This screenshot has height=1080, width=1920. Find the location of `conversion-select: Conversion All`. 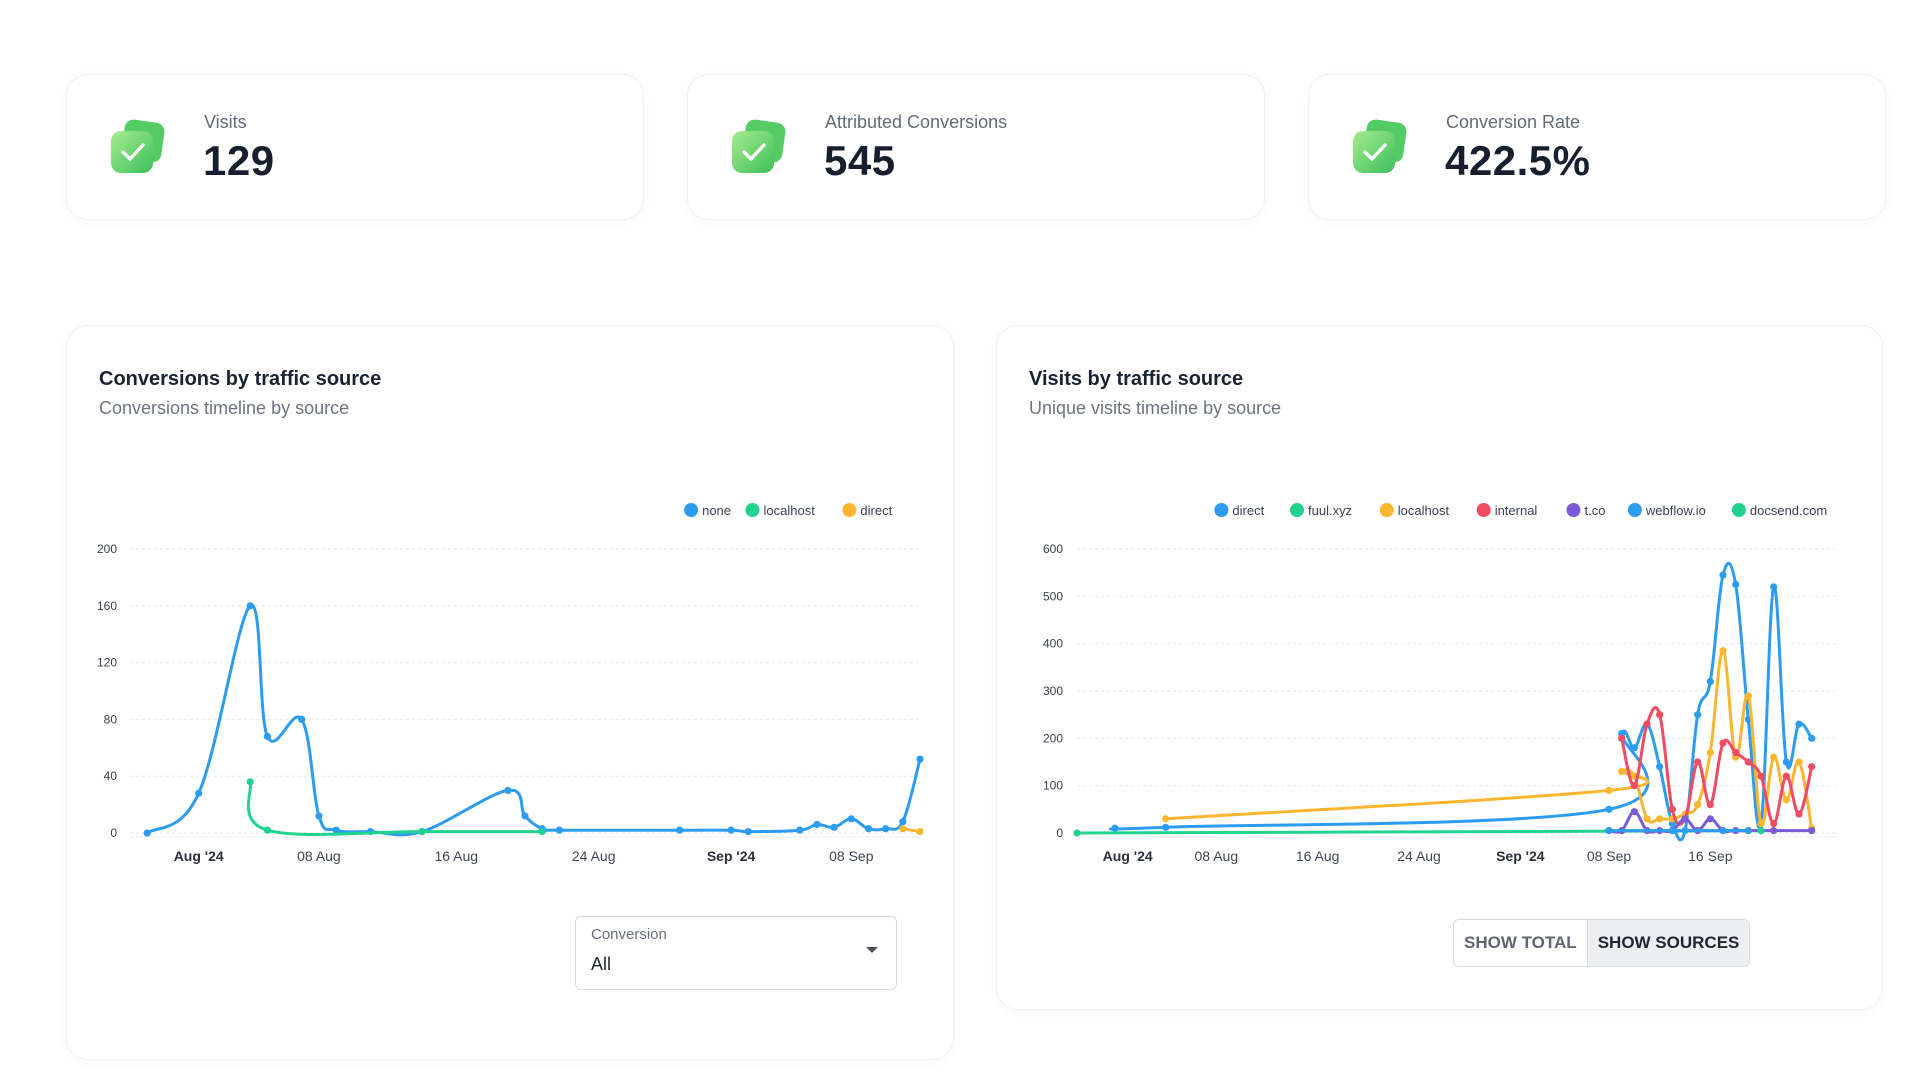

conversion-select: Conversion All is located at coordinates (736, 953).